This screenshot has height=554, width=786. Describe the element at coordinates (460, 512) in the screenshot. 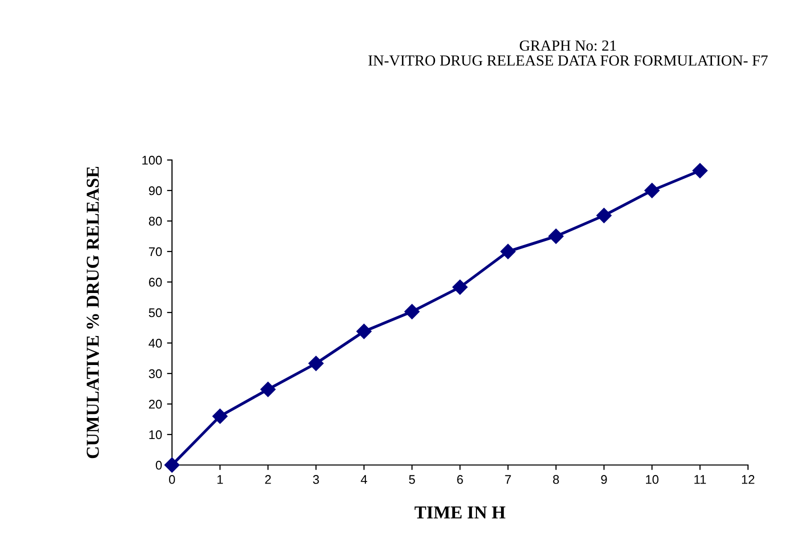

I see `x-axis-title: TIME IN H` at that location.